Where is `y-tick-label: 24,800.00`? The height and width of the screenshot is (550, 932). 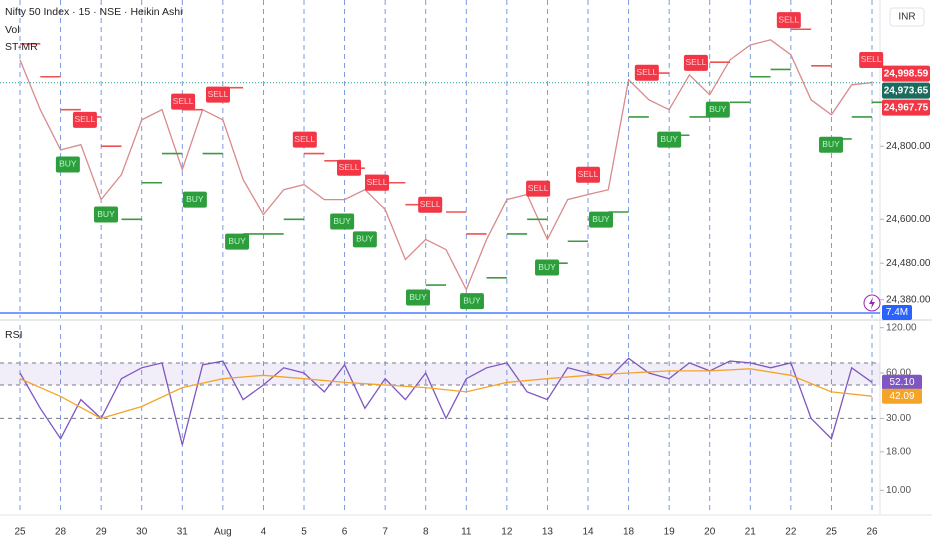
y-tick-label: 24,800.00 is located at coordinates (908, 146).